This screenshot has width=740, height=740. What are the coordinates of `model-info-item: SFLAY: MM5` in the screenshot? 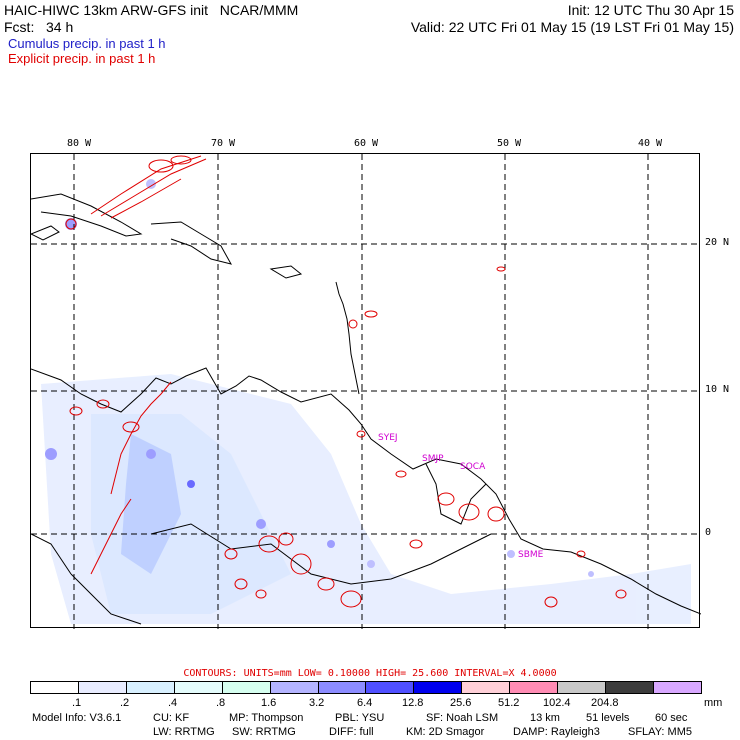 It's located at (660, 732).